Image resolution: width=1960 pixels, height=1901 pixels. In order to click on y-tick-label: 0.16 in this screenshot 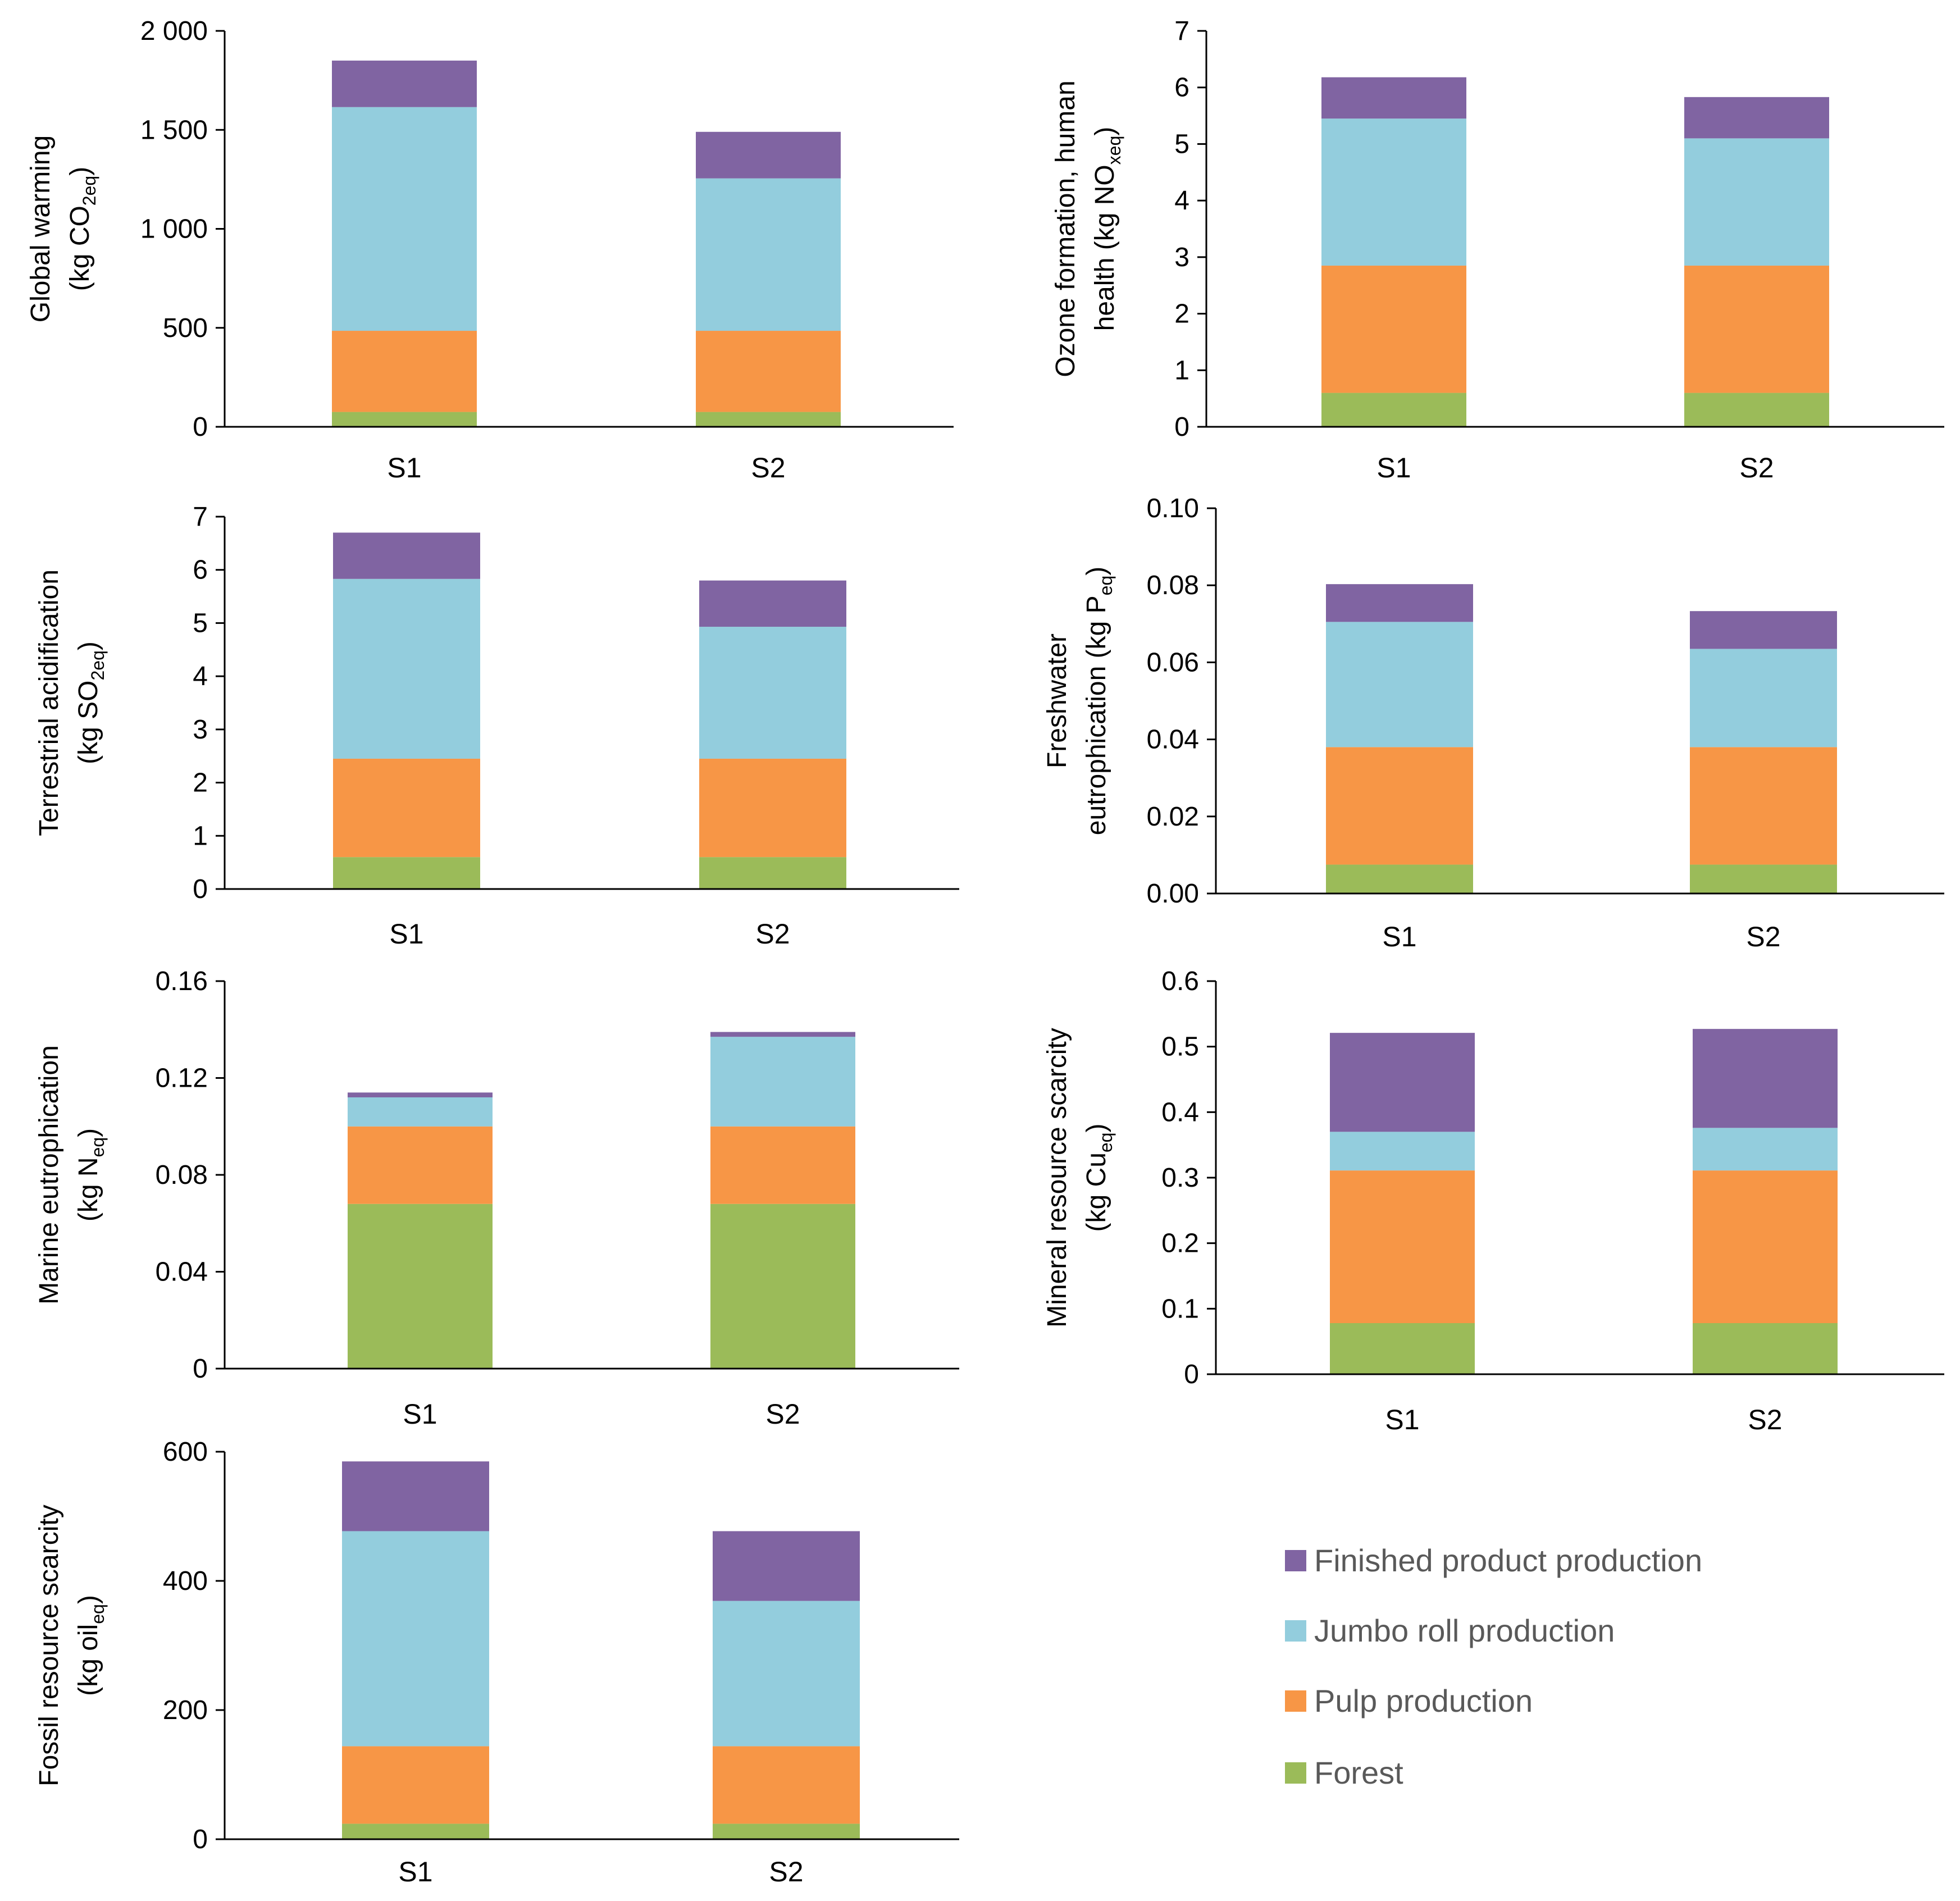, I will do `click(182, 981)`.